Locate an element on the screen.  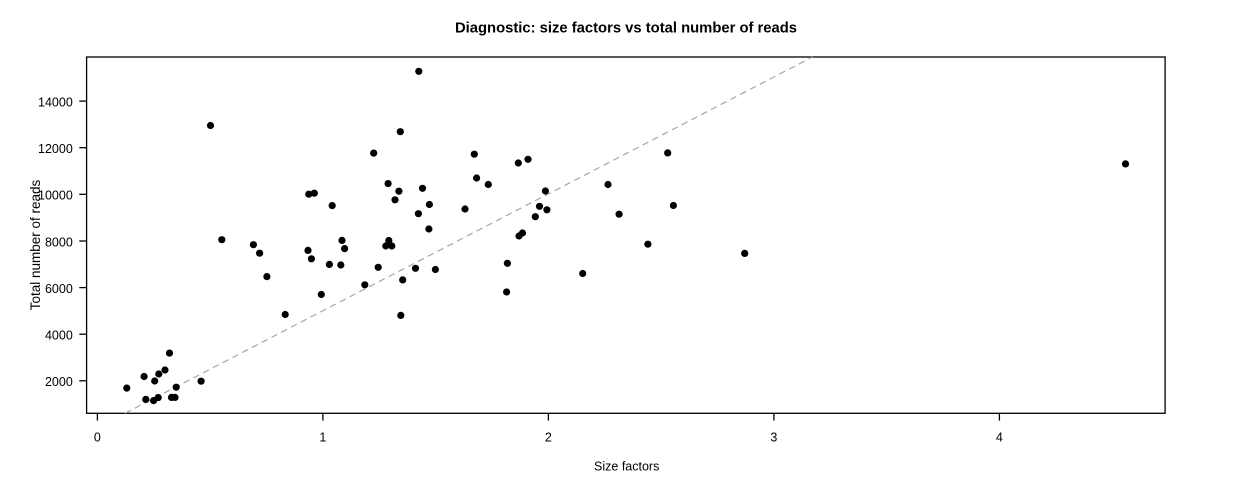
svg-text: 4 is located at coordinates (999, 438).